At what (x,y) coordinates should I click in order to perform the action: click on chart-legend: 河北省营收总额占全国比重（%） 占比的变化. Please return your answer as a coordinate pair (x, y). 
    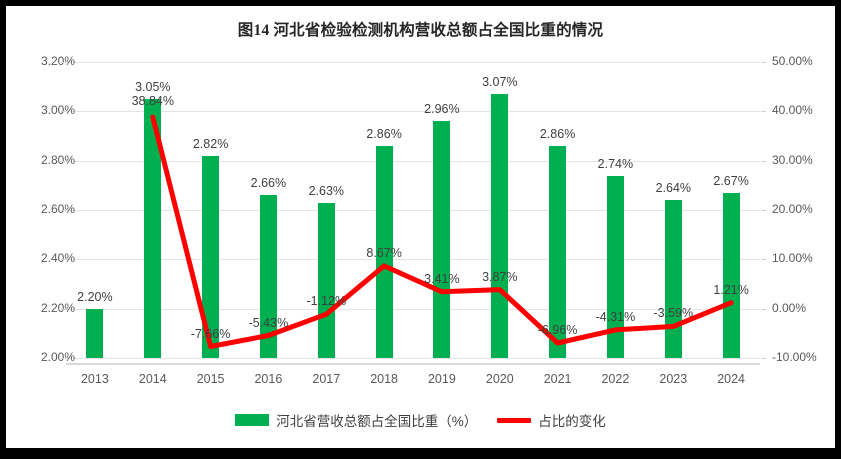
    Looking at the image, I should click on (420, 420).